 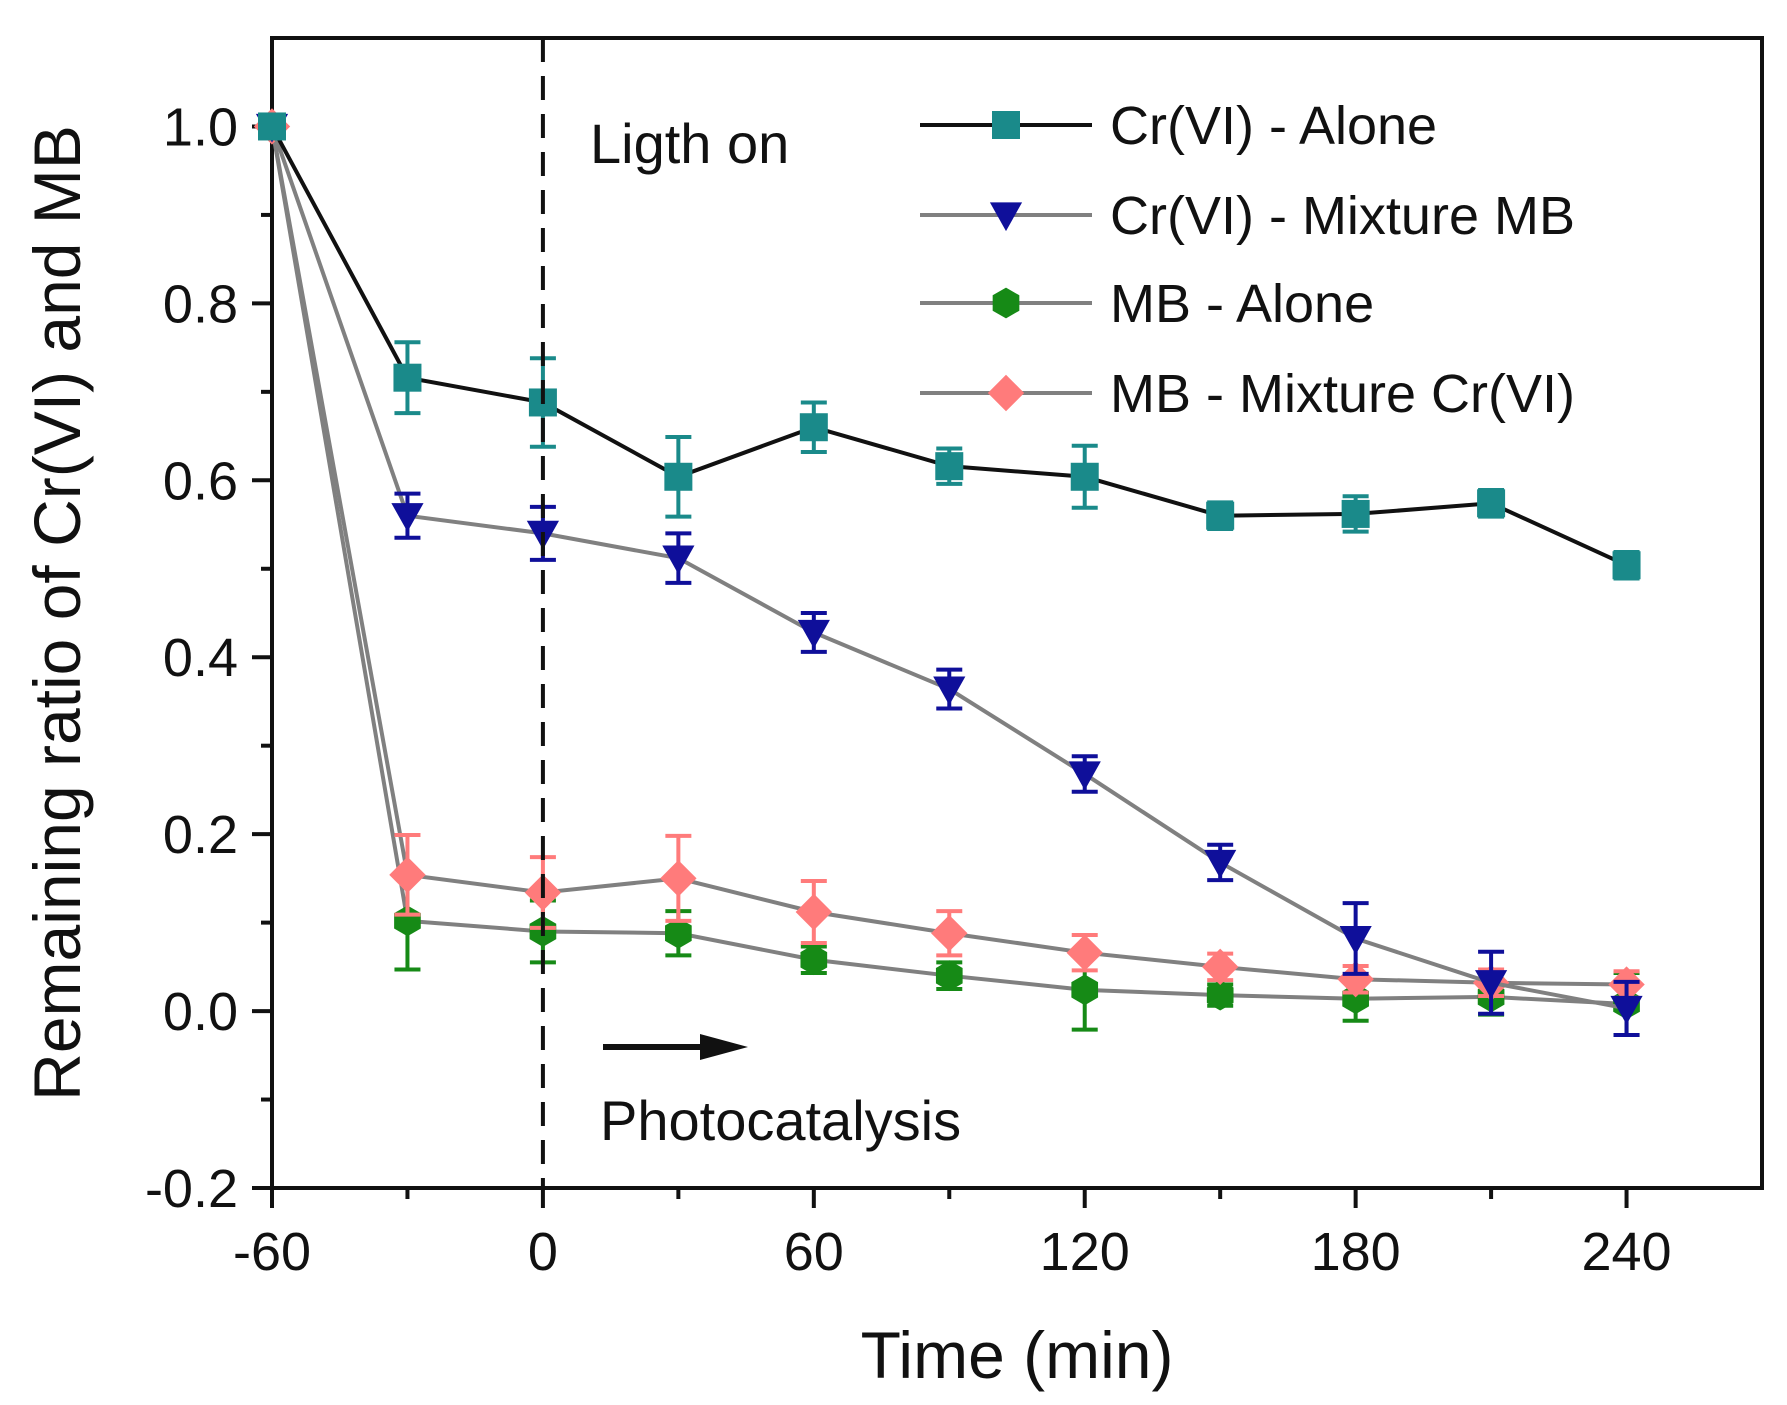 I want to click on legend-item-1: Cr(VI) - Mixture MB, so click(x=1247, y=216).